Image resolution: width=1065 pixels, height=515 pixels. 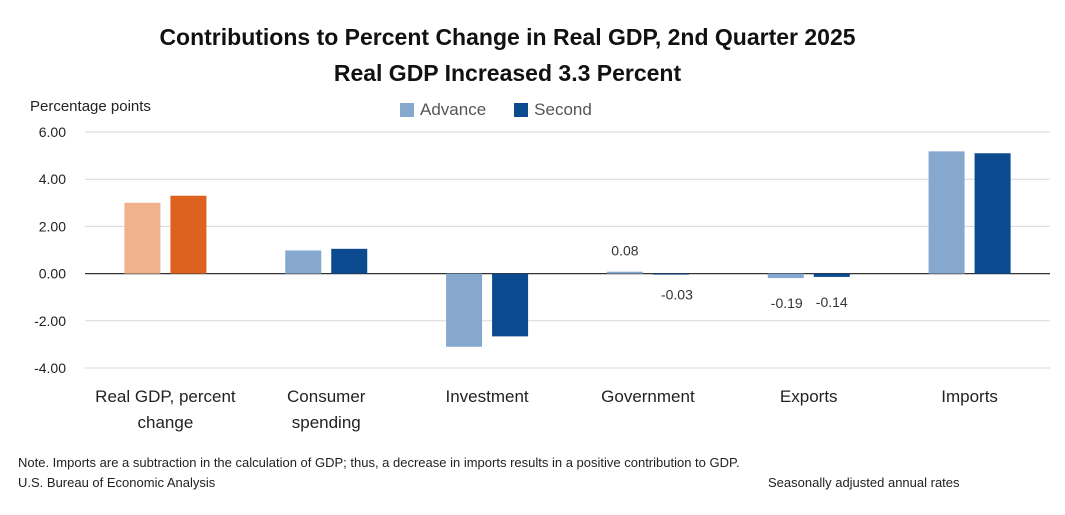 I want to click on legend-swatch-advance, so click(x=407, y=110).